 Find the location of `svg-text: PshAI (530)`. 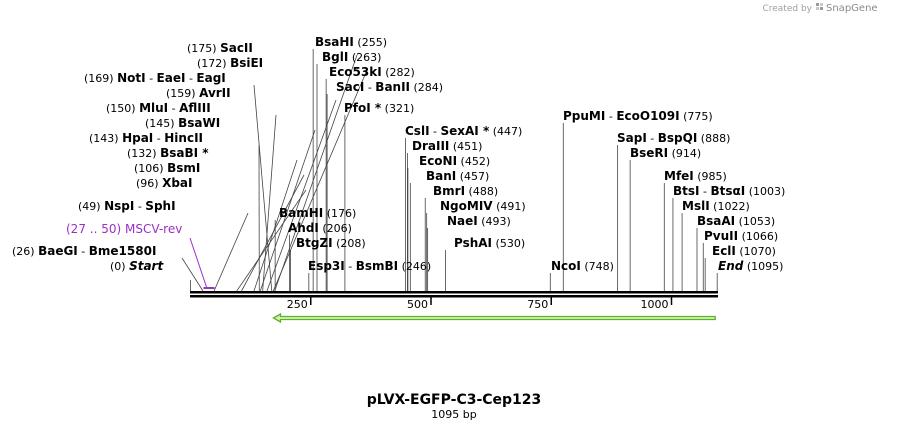

svg-text: PshAI (530) is located at coordinates (489, 243).